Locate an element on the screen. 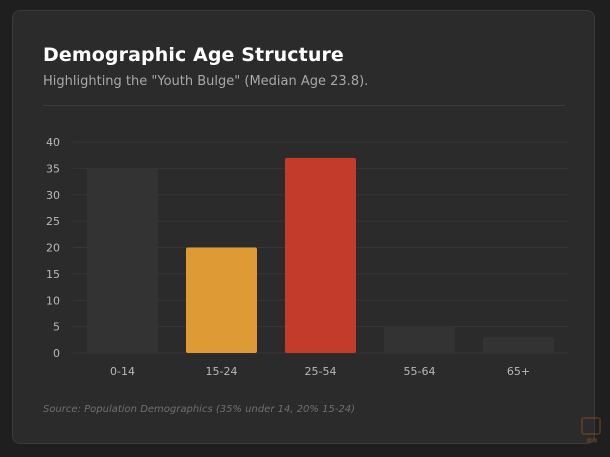  y-tick-label: 25 is located at coordinates (53, 221).